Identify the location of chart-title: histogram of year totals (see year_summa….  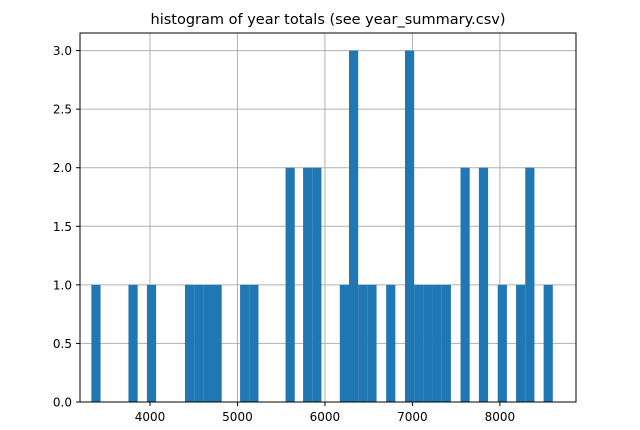
(328, 20).